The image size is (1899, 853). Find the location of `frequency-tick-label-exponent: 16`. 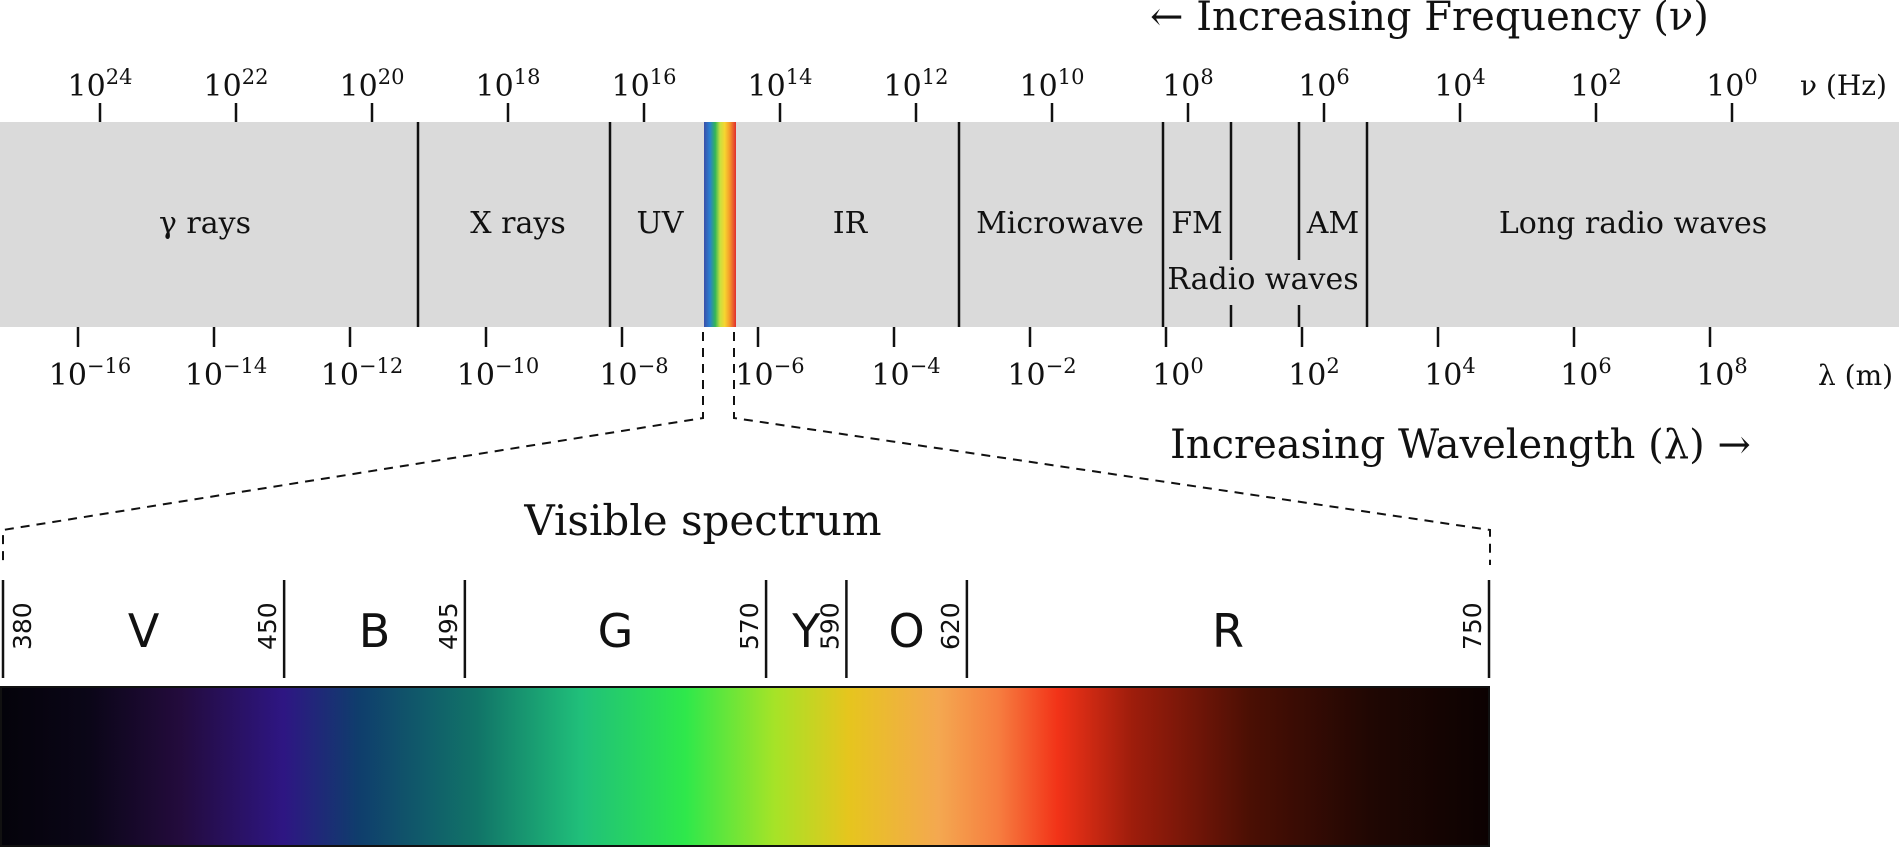

frequency-tick-label-exponent: 16 is located at coordinates (663, 77).